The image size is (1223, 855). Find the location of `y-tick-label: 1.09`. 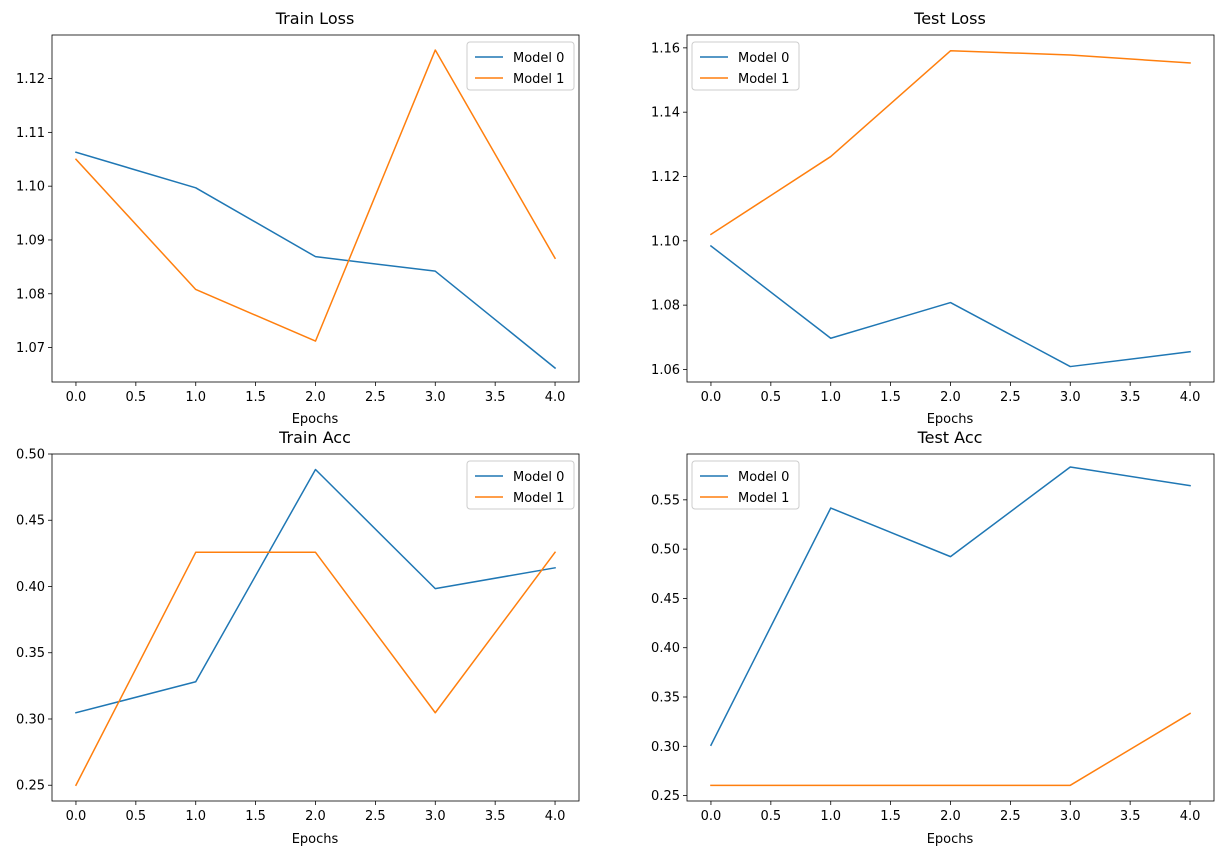

y-tick-label: 1.09 is located at coordinates (30, 240).